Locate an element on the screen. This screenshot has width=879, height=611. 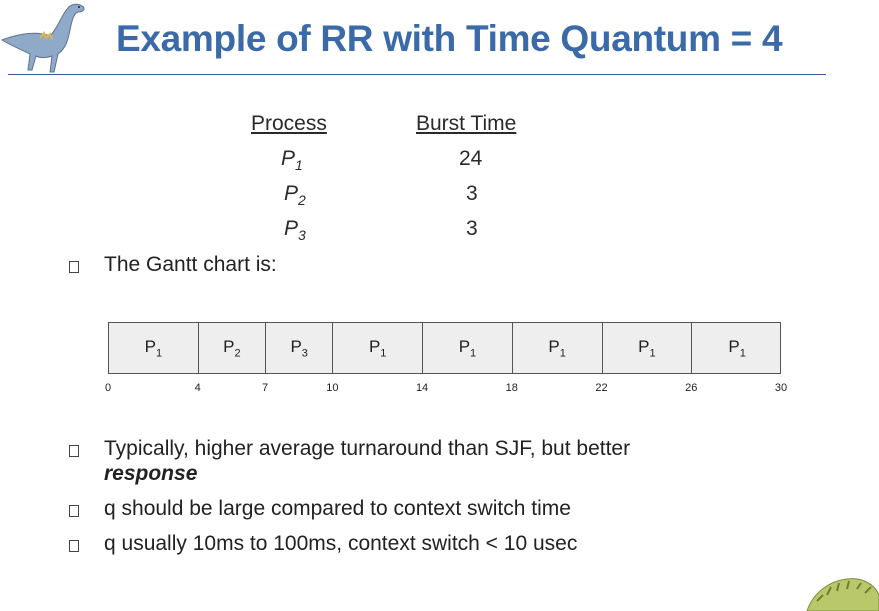
gantt-chart: P1 P2 P3 P1 P1 P1 P1 P1 is located at coordinates (444, 348).